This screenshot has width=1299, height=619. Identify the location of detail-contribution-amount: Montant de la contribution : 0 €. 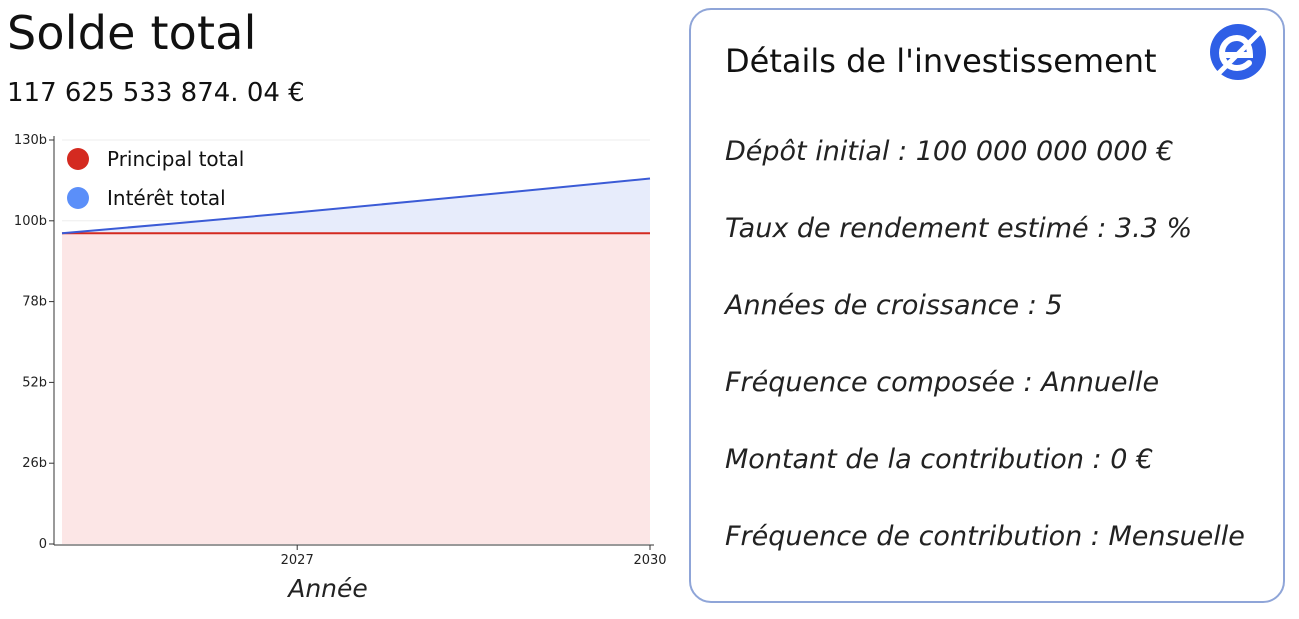
(939, 459).